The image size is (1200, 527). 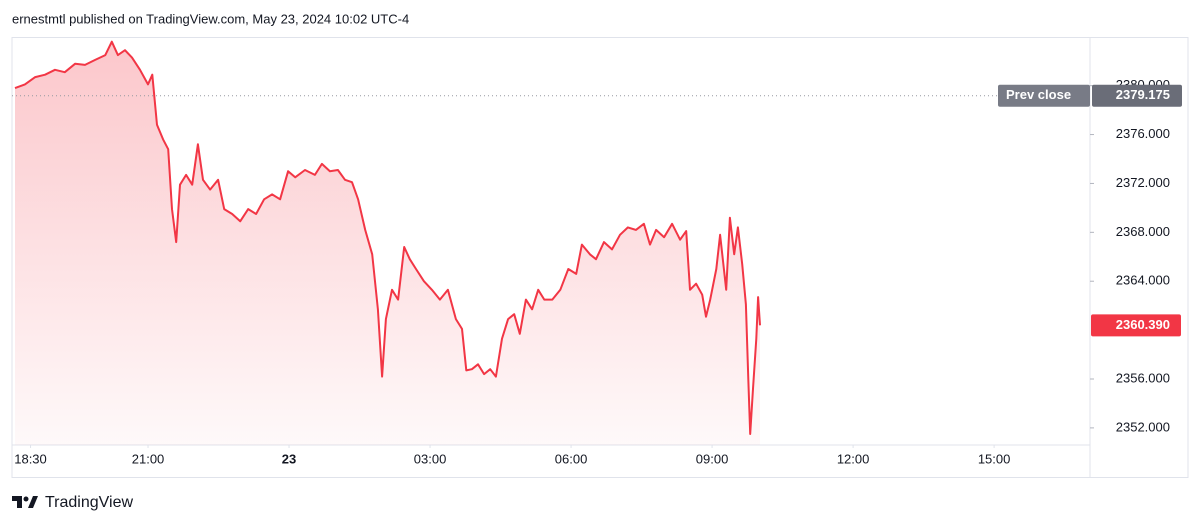 I want to click on x-tick-label: 21:00, so click(x=148, y=458).